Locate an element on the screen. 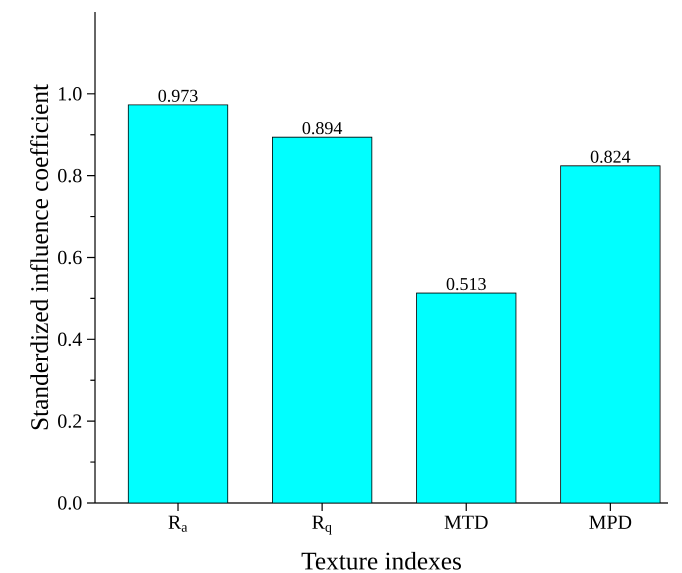 This screenshot has width=682, height=573. y-tick-label: 0.2 is located at coordinates (70, 421).